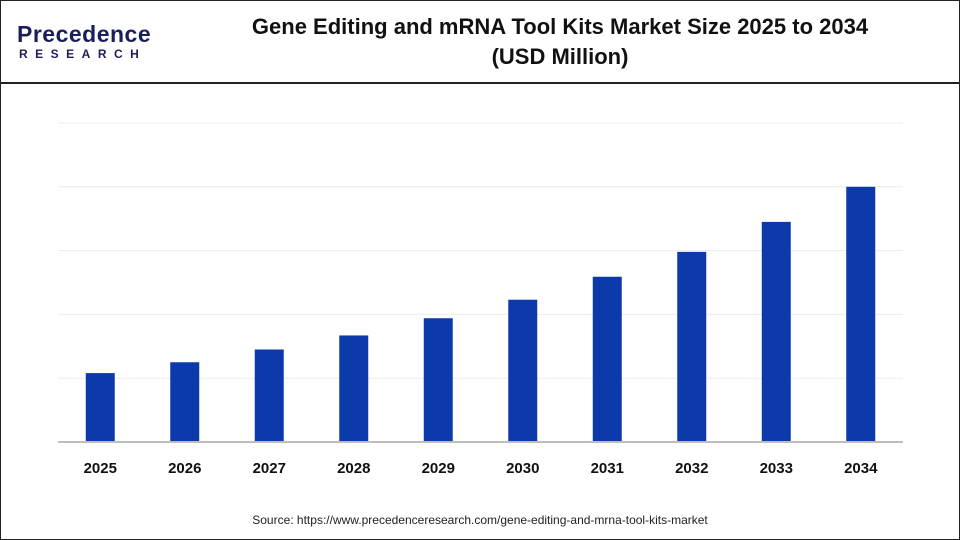 The height and width of the screenshot is (540, 960). What do you see at coordinates (269, 468) in the screenshot?
I see `x-tick-label: 2027` at bounding box center [269, 468].